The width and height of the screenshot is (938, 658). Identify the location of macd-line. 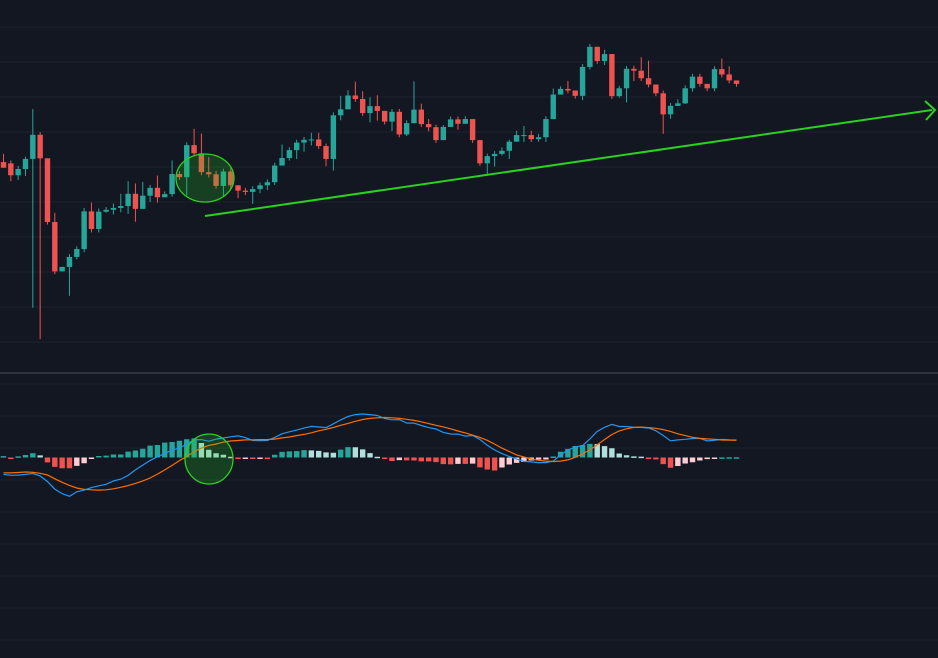
(370, 455).